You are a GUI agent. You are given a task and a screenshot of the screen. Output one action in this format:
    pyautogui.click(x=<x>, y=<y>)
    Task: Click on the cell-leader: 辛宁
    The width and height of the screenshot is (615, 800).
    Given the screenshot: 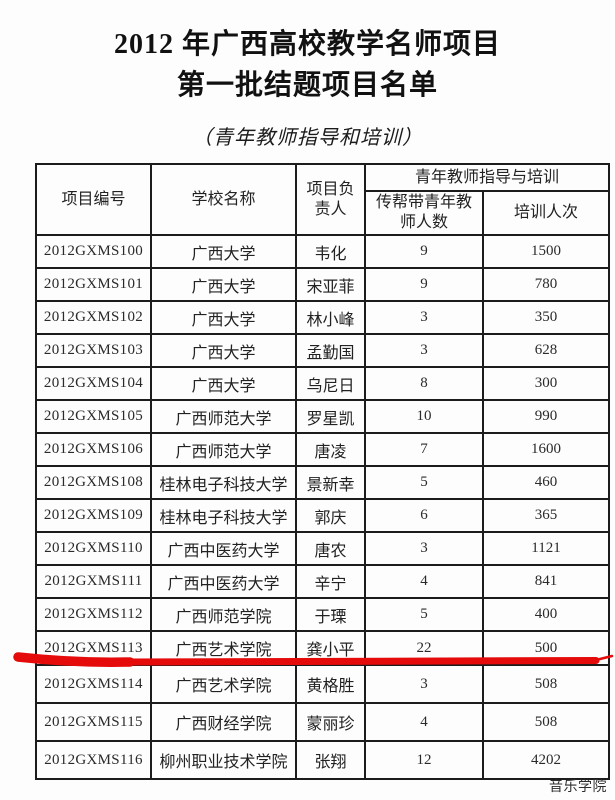 What is the action you would take?
    pyautogui.click(x=330, y=581)
    